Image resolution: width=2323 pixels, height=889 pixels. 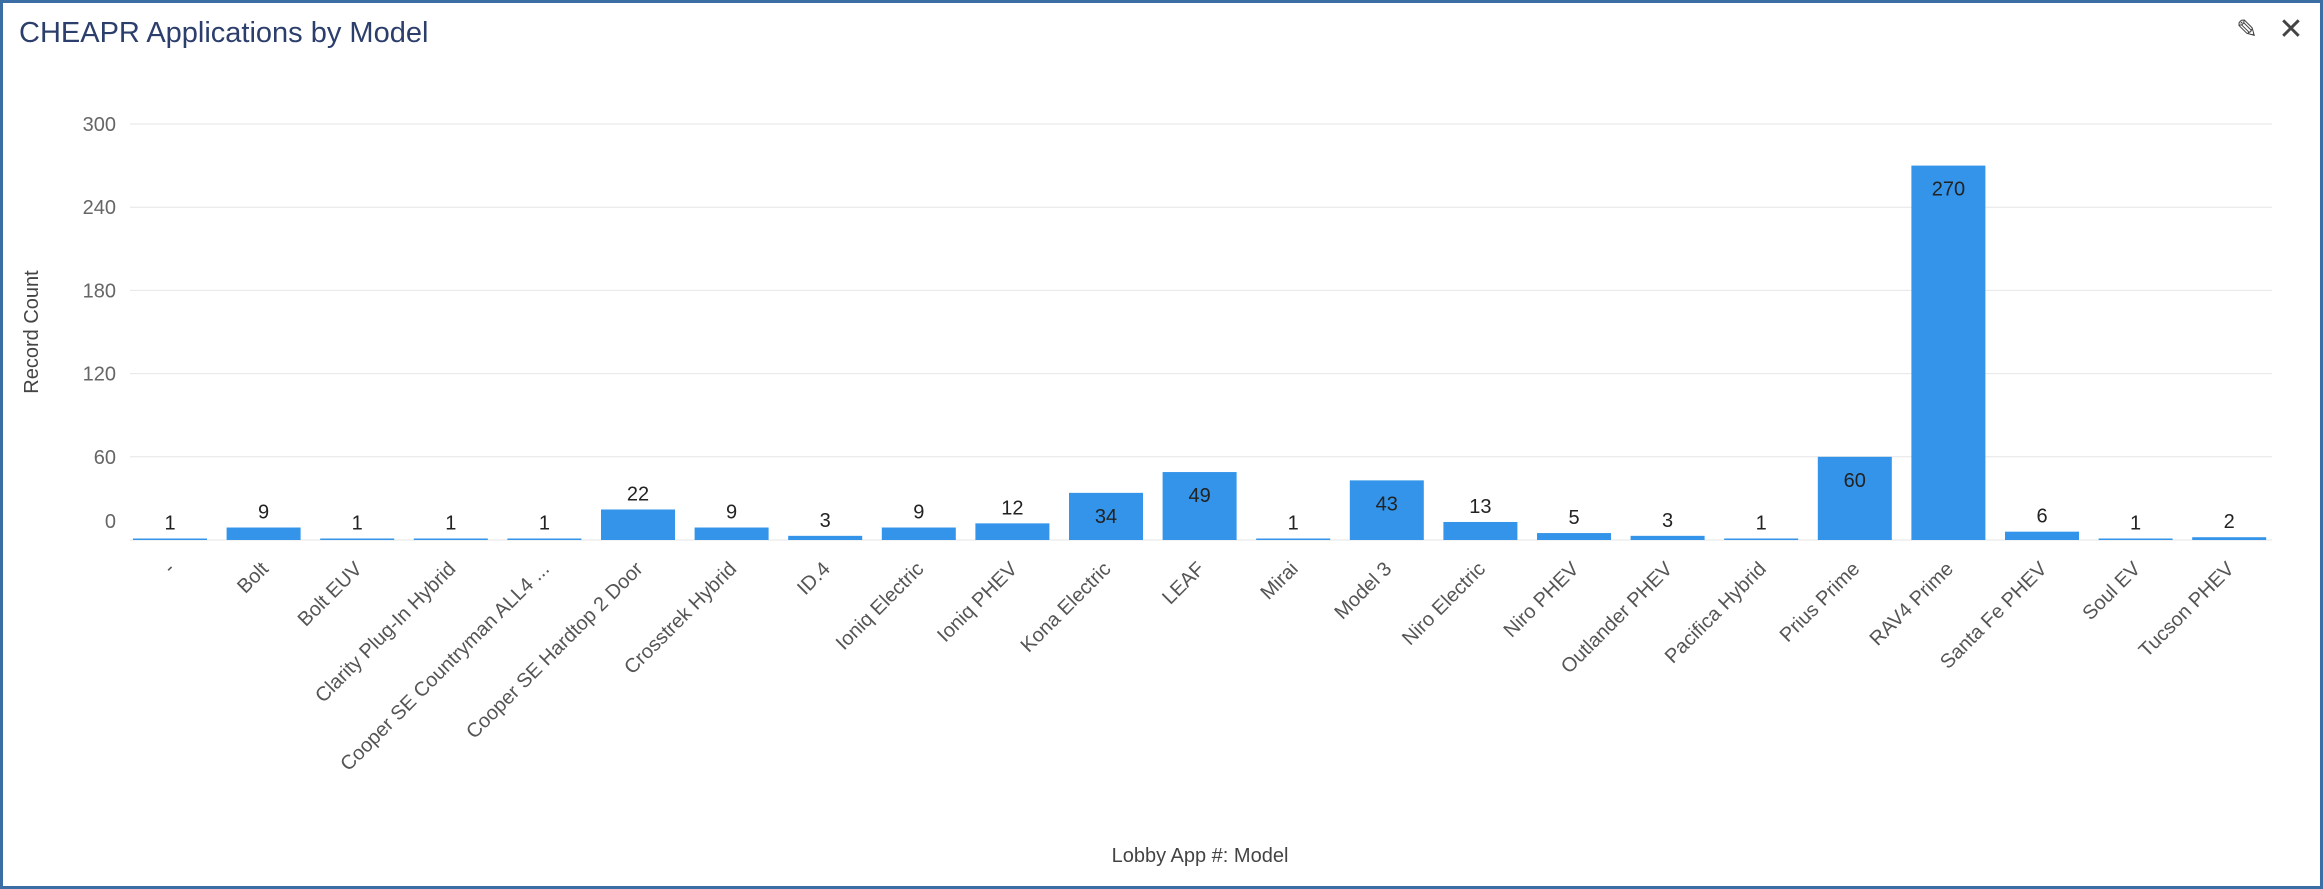 I want to click on x-tick-label: LEAF, so click(x=1183, y=583).